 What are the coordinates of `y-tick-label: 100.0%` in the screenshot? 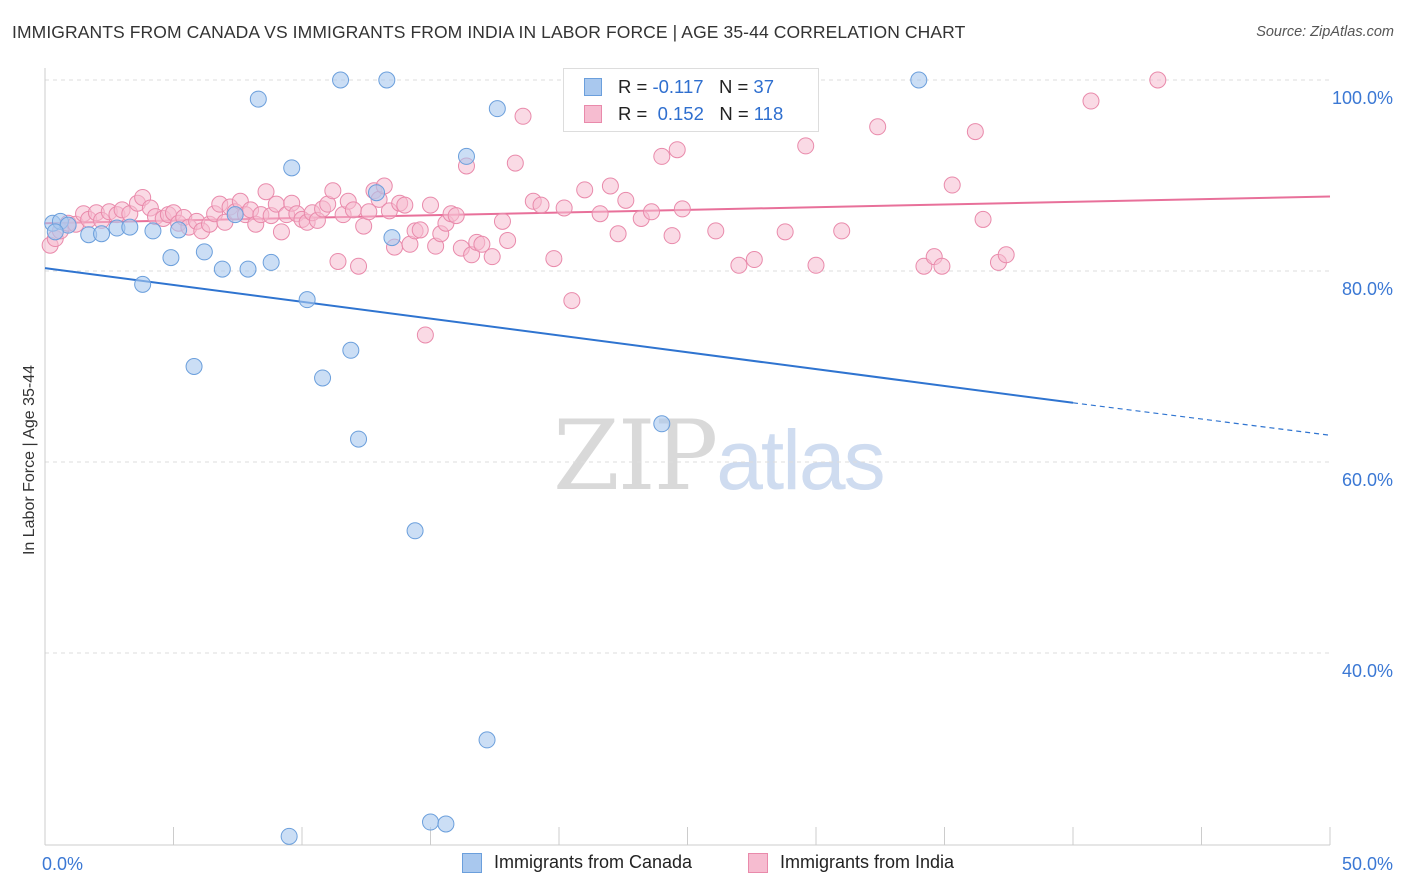 It's located at (1362, 98).